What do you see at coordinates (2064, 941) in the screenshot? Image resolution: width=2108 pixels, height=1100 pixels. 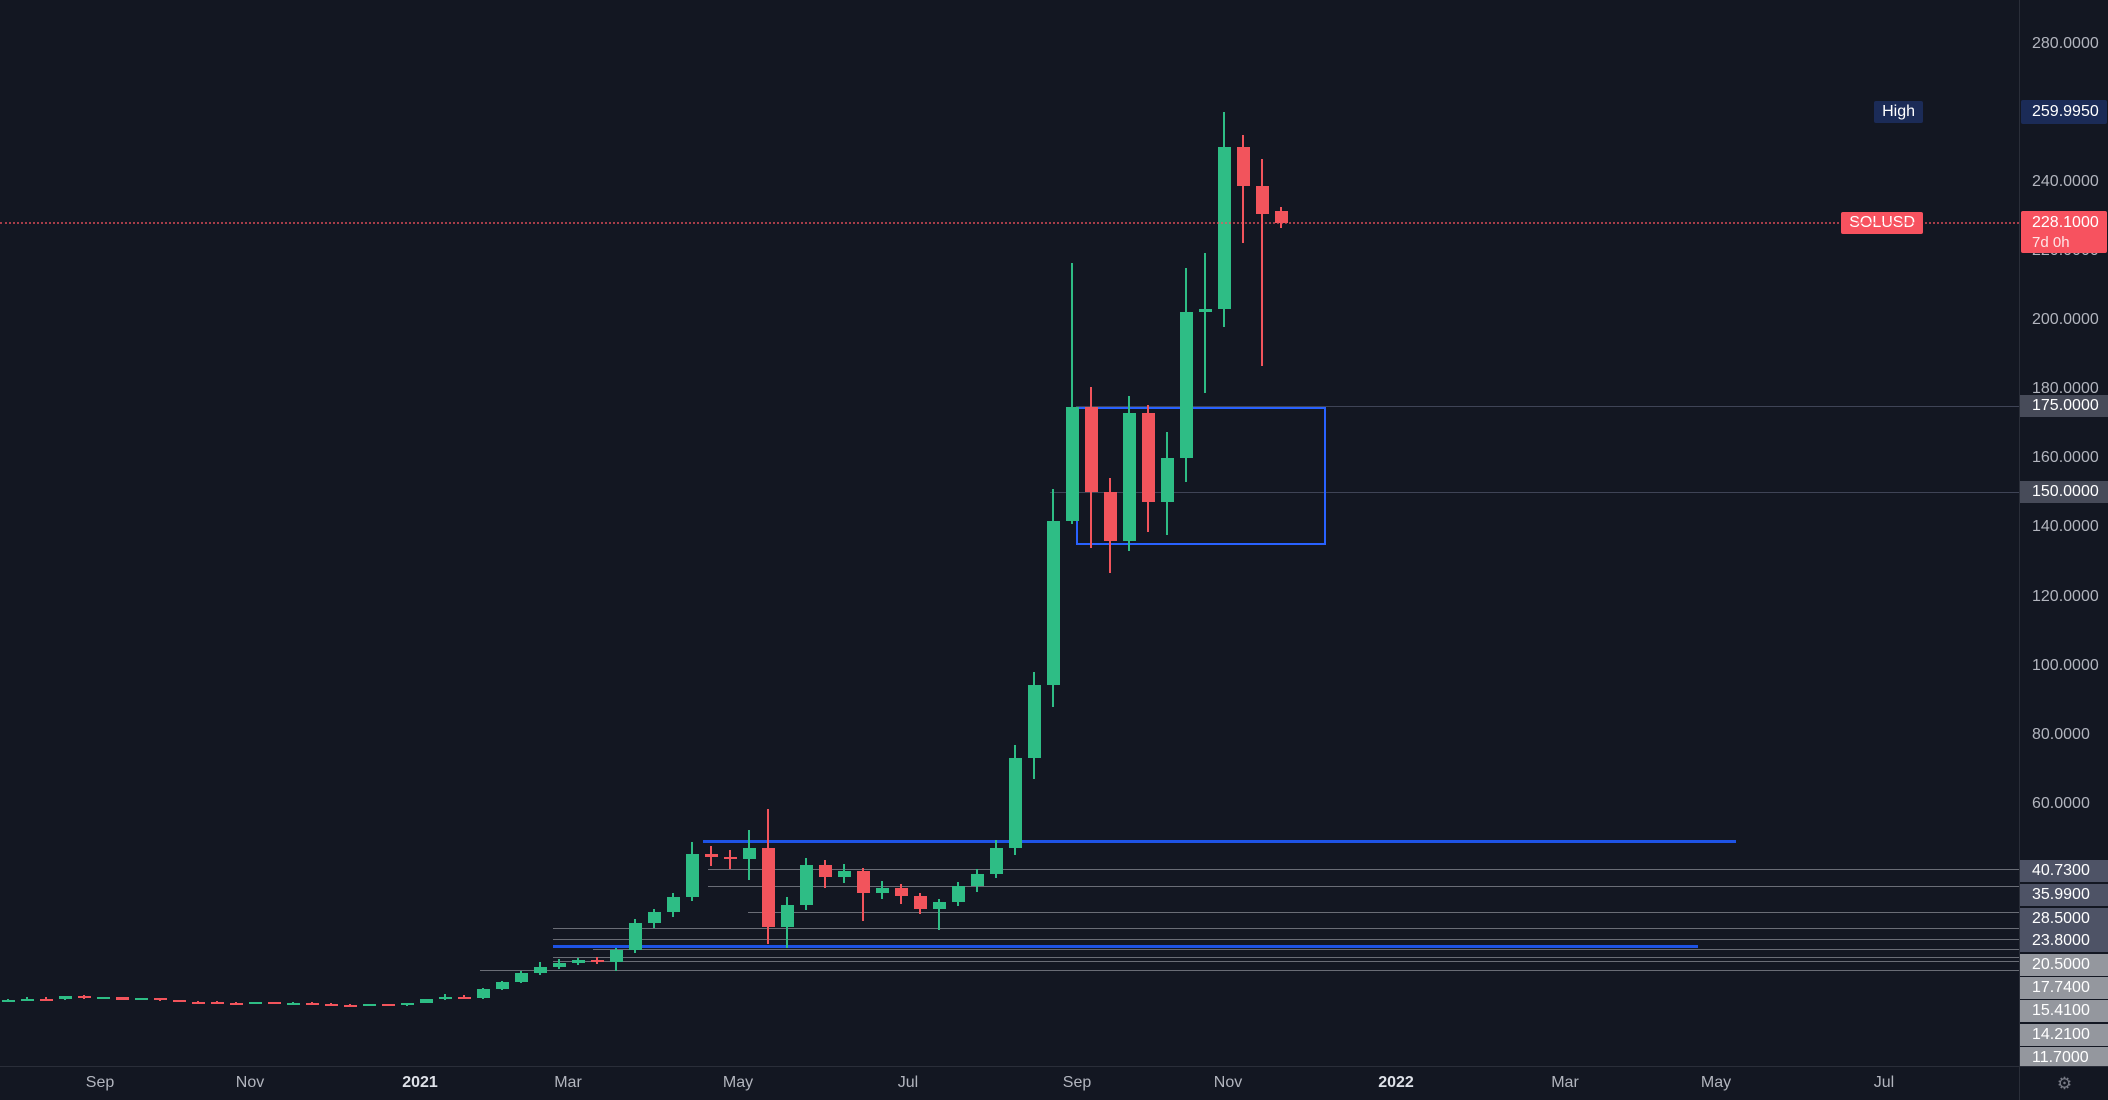 I see `line-price-badge: 23.8000` at bounding box center [2064, 941].